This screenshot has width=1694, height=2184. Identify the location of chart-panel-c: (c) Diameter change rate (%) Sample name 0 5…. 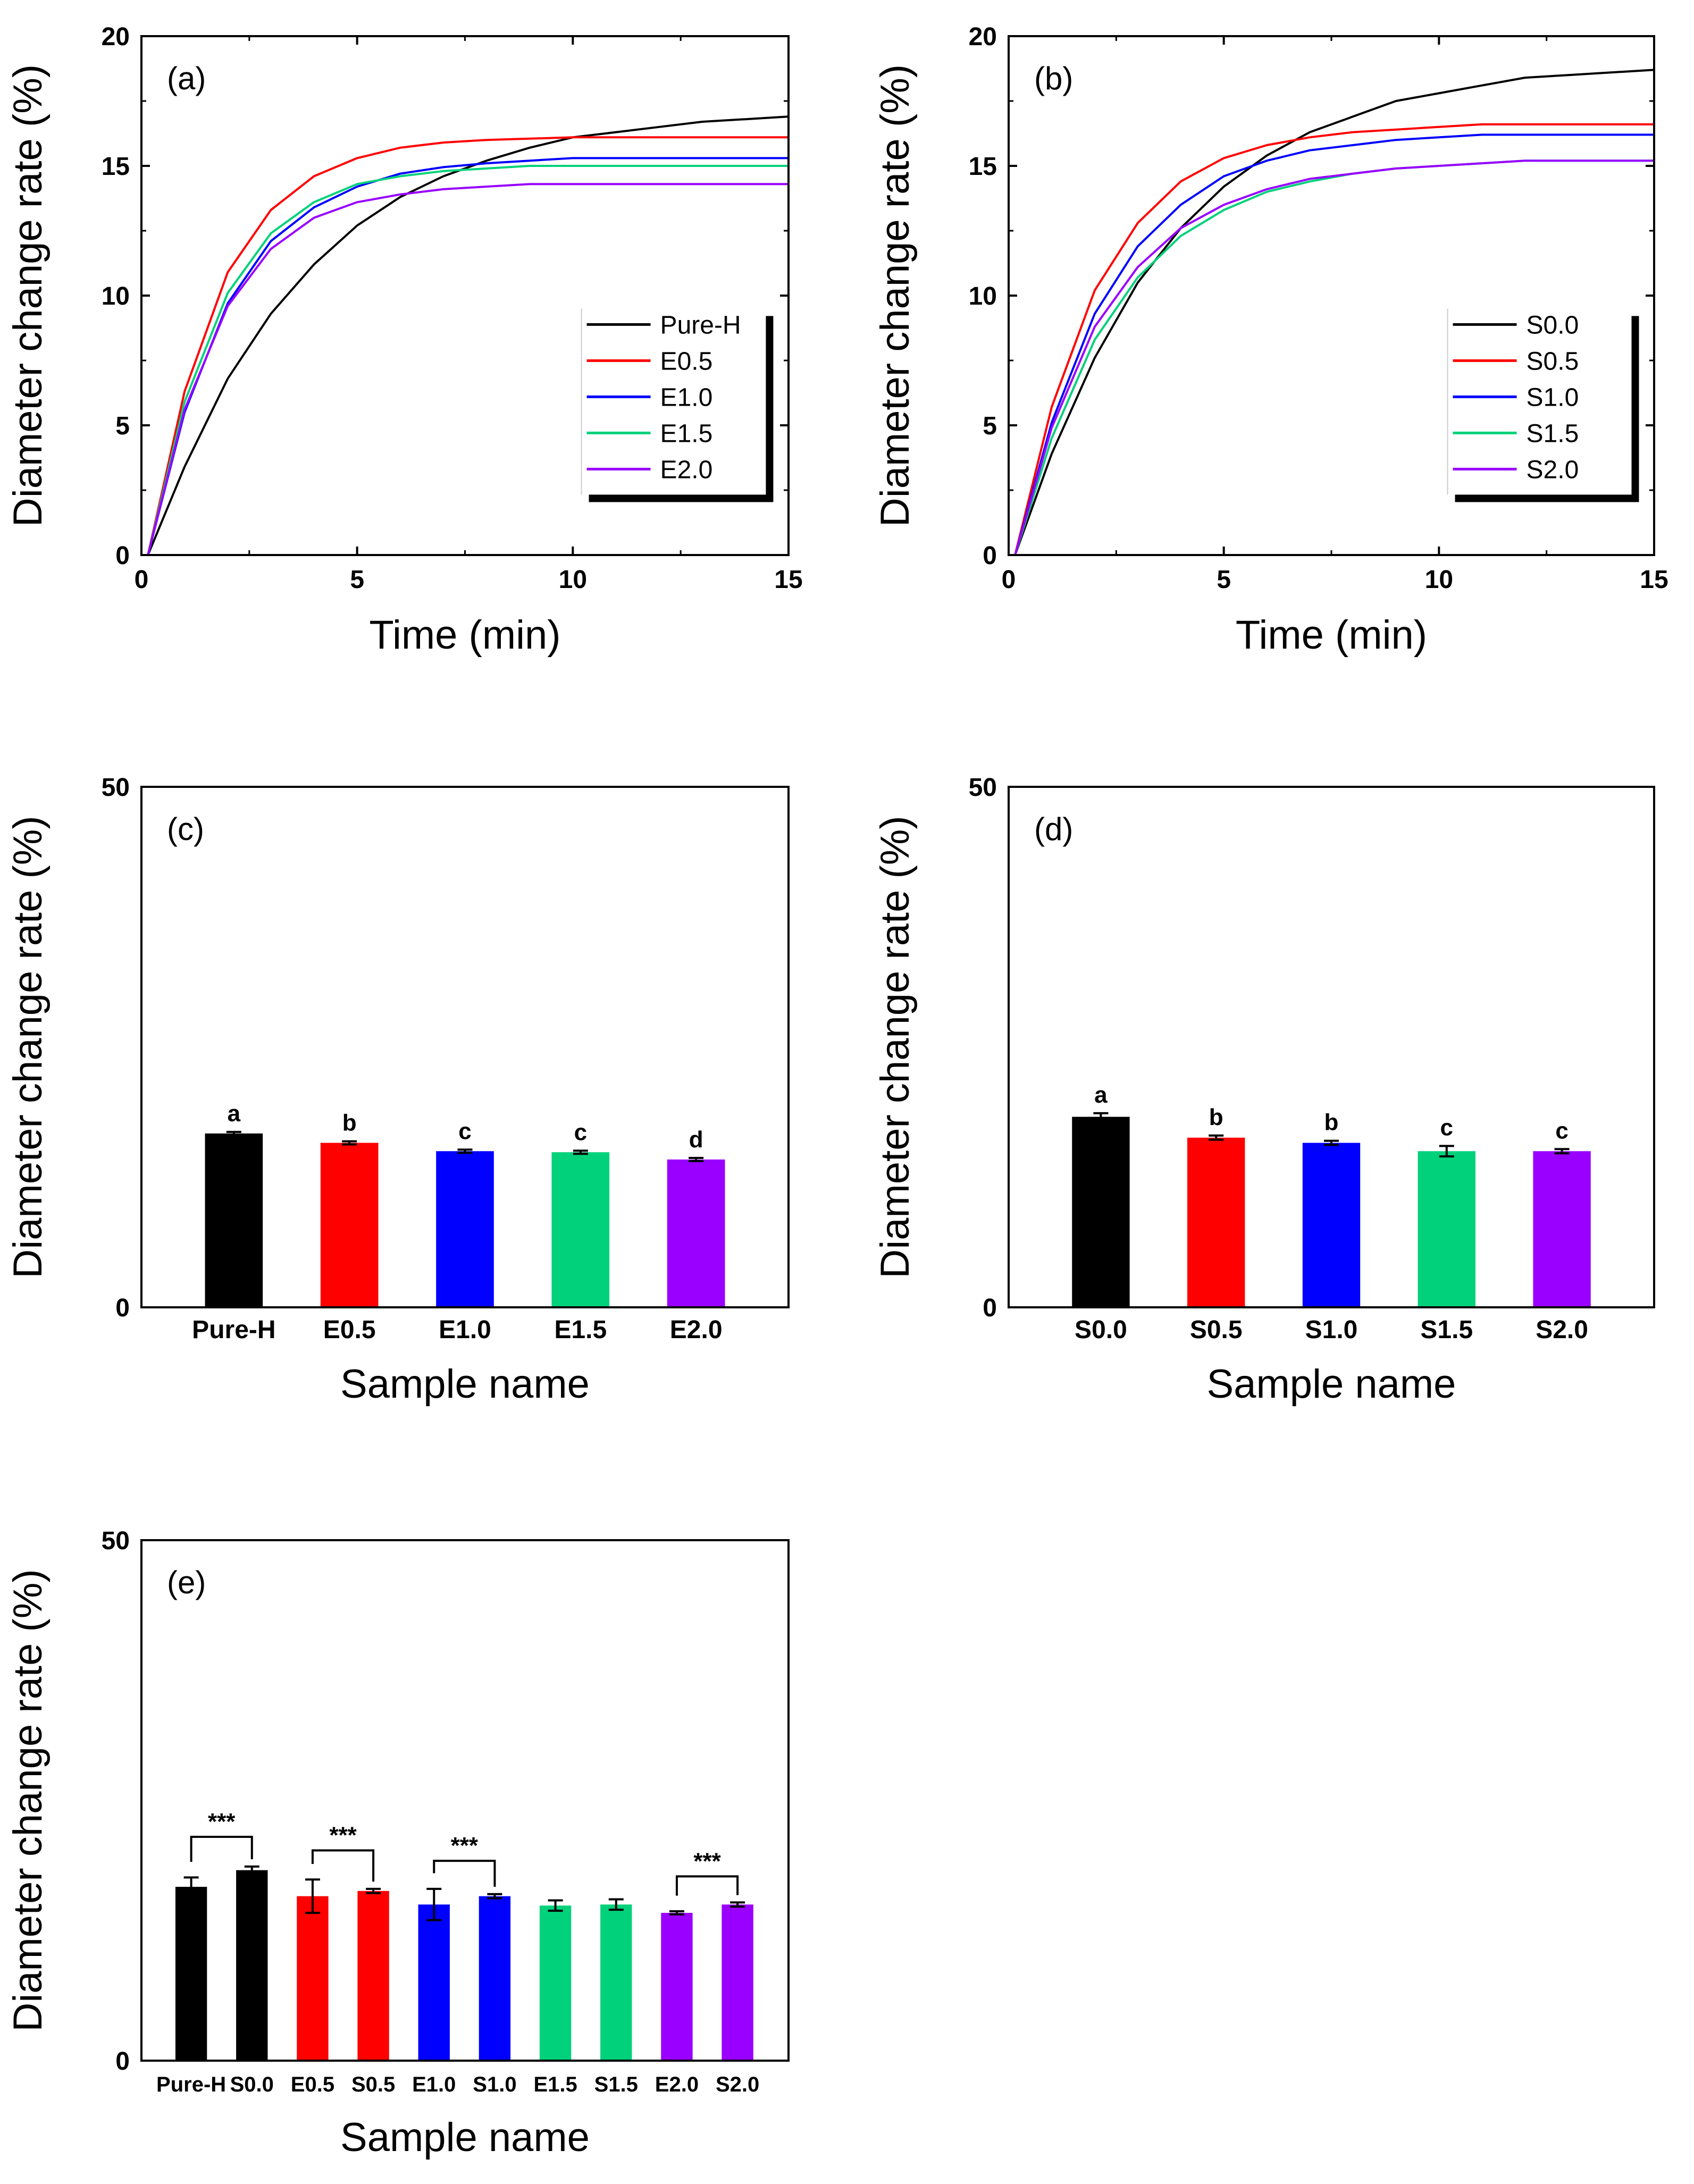
(397, 1090).